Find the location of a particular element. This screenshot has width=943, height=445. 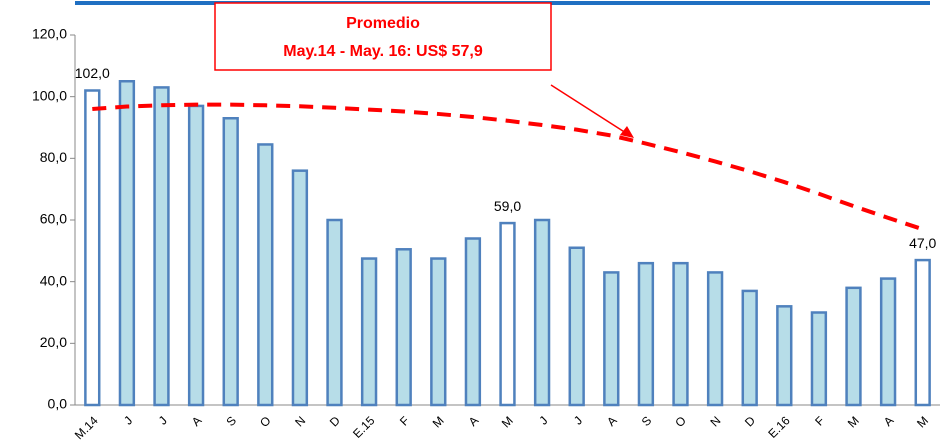

annotation-arrowhead is located at coordinates (627, 132).